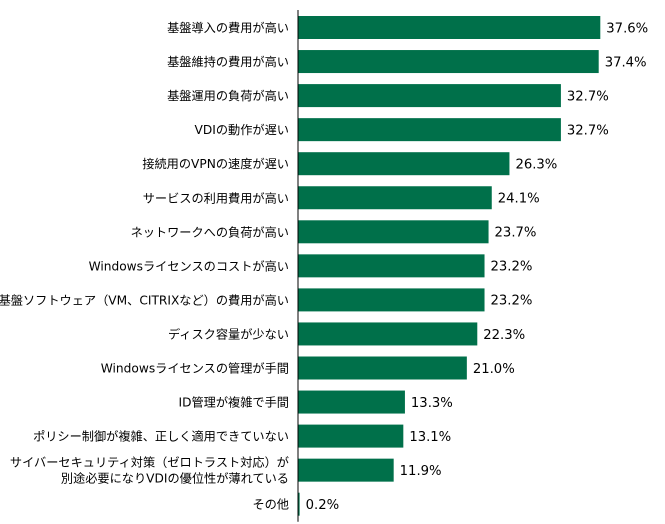  Describe the element at coordinates (519, 199) in the screenshot. I see `data-label-6: 24.1%` at that location.